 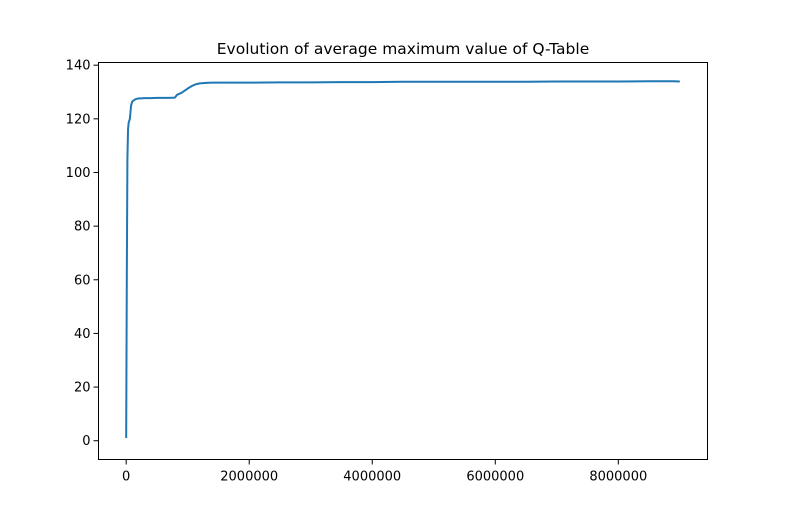 What do you see at coordinates (372, 477) in the screenshot?
I see `x-tick-label: 4000000` at bounding box center [372, 477].